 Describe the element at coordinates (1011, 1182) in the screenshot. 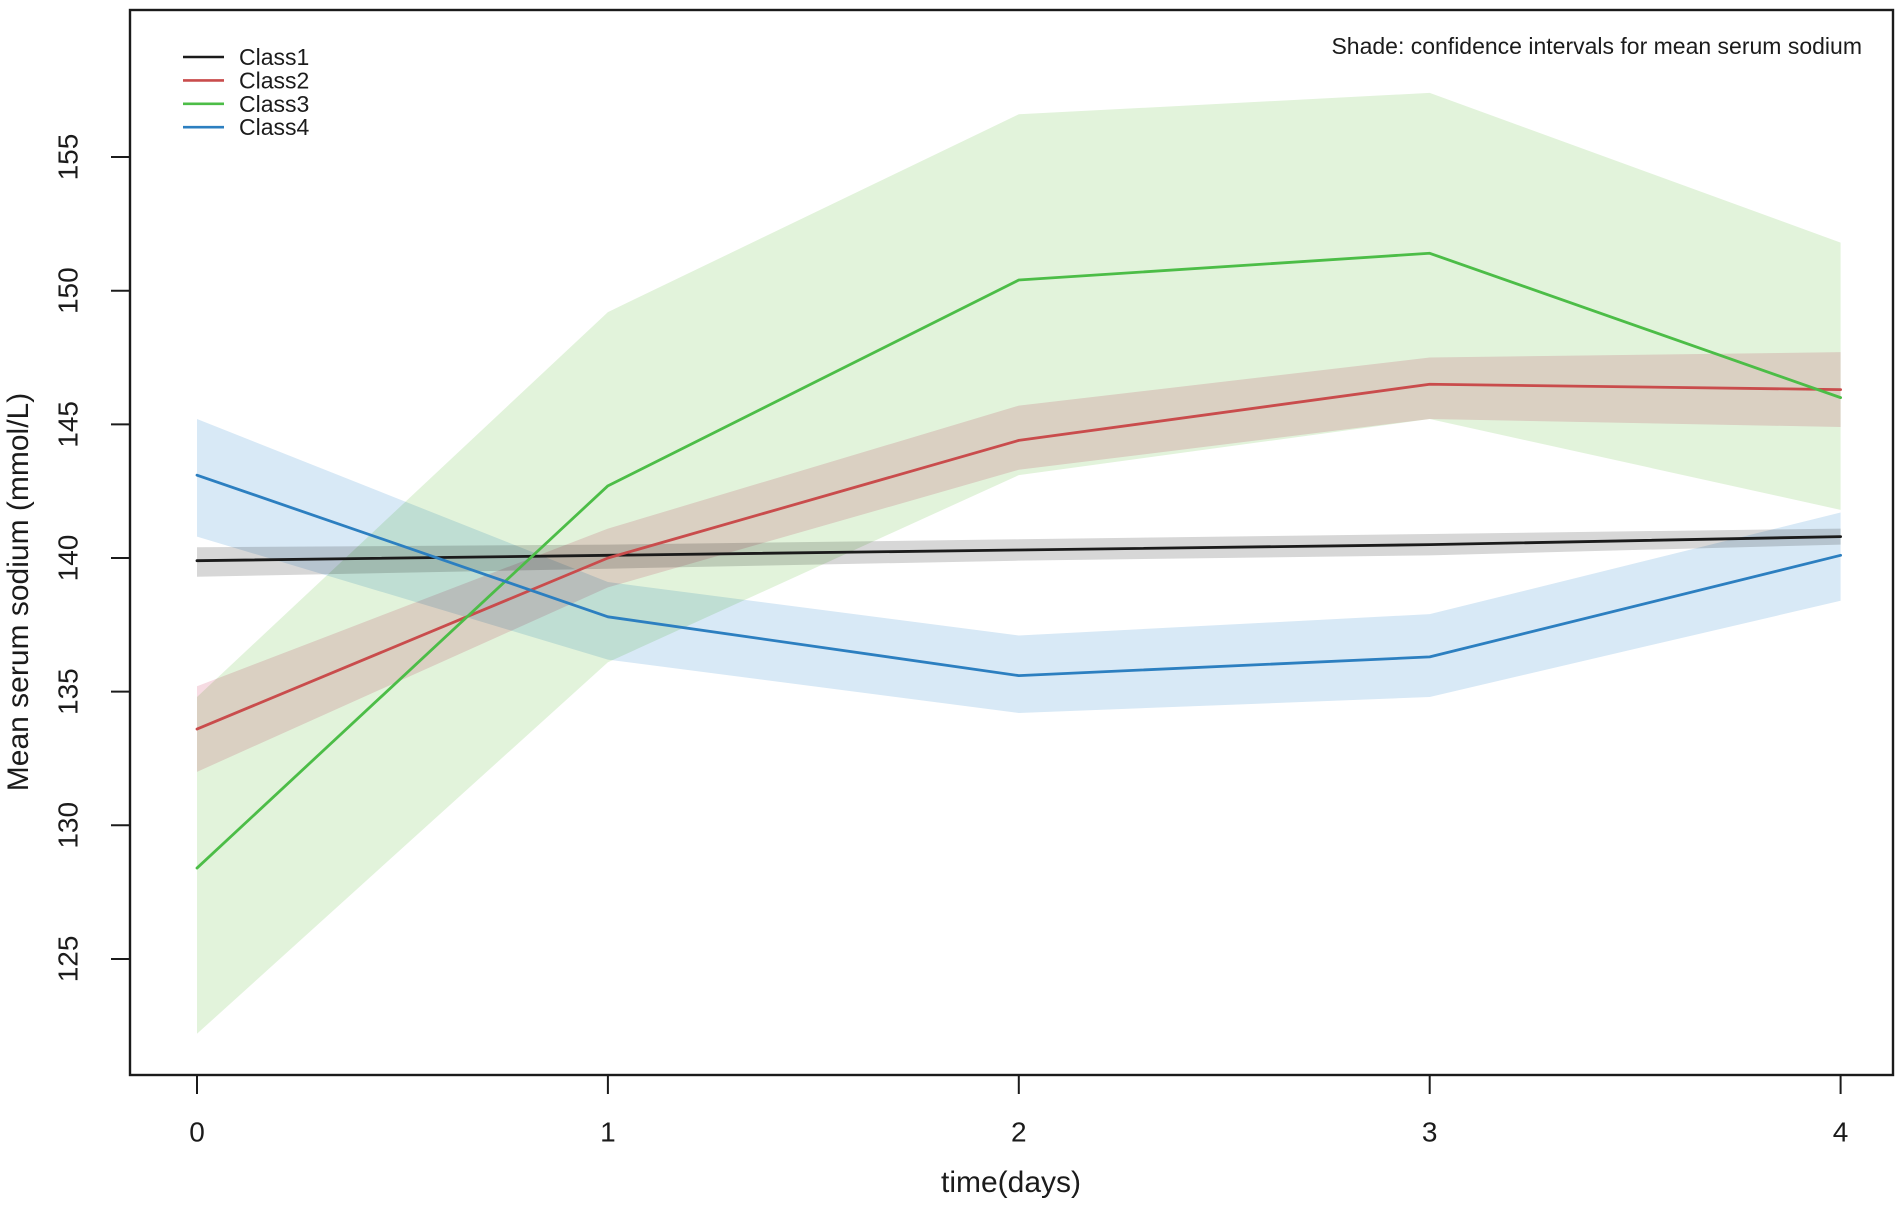

I see `x-axis-title: time(days)` at that location.